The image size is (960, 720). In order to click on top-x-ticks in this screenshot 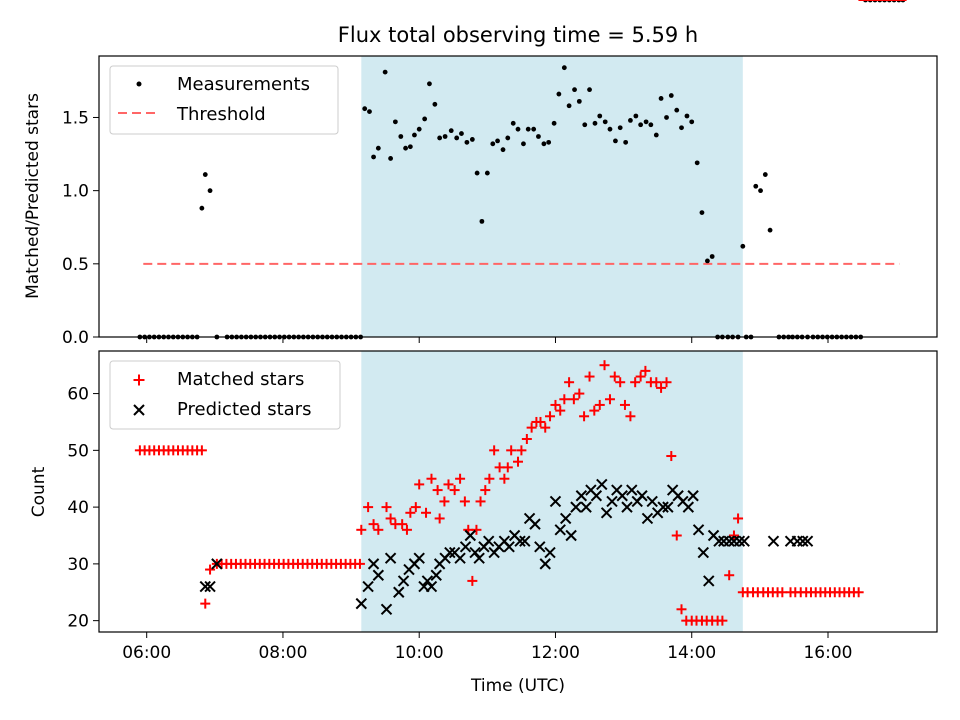, I will do `click(487, 340)`.